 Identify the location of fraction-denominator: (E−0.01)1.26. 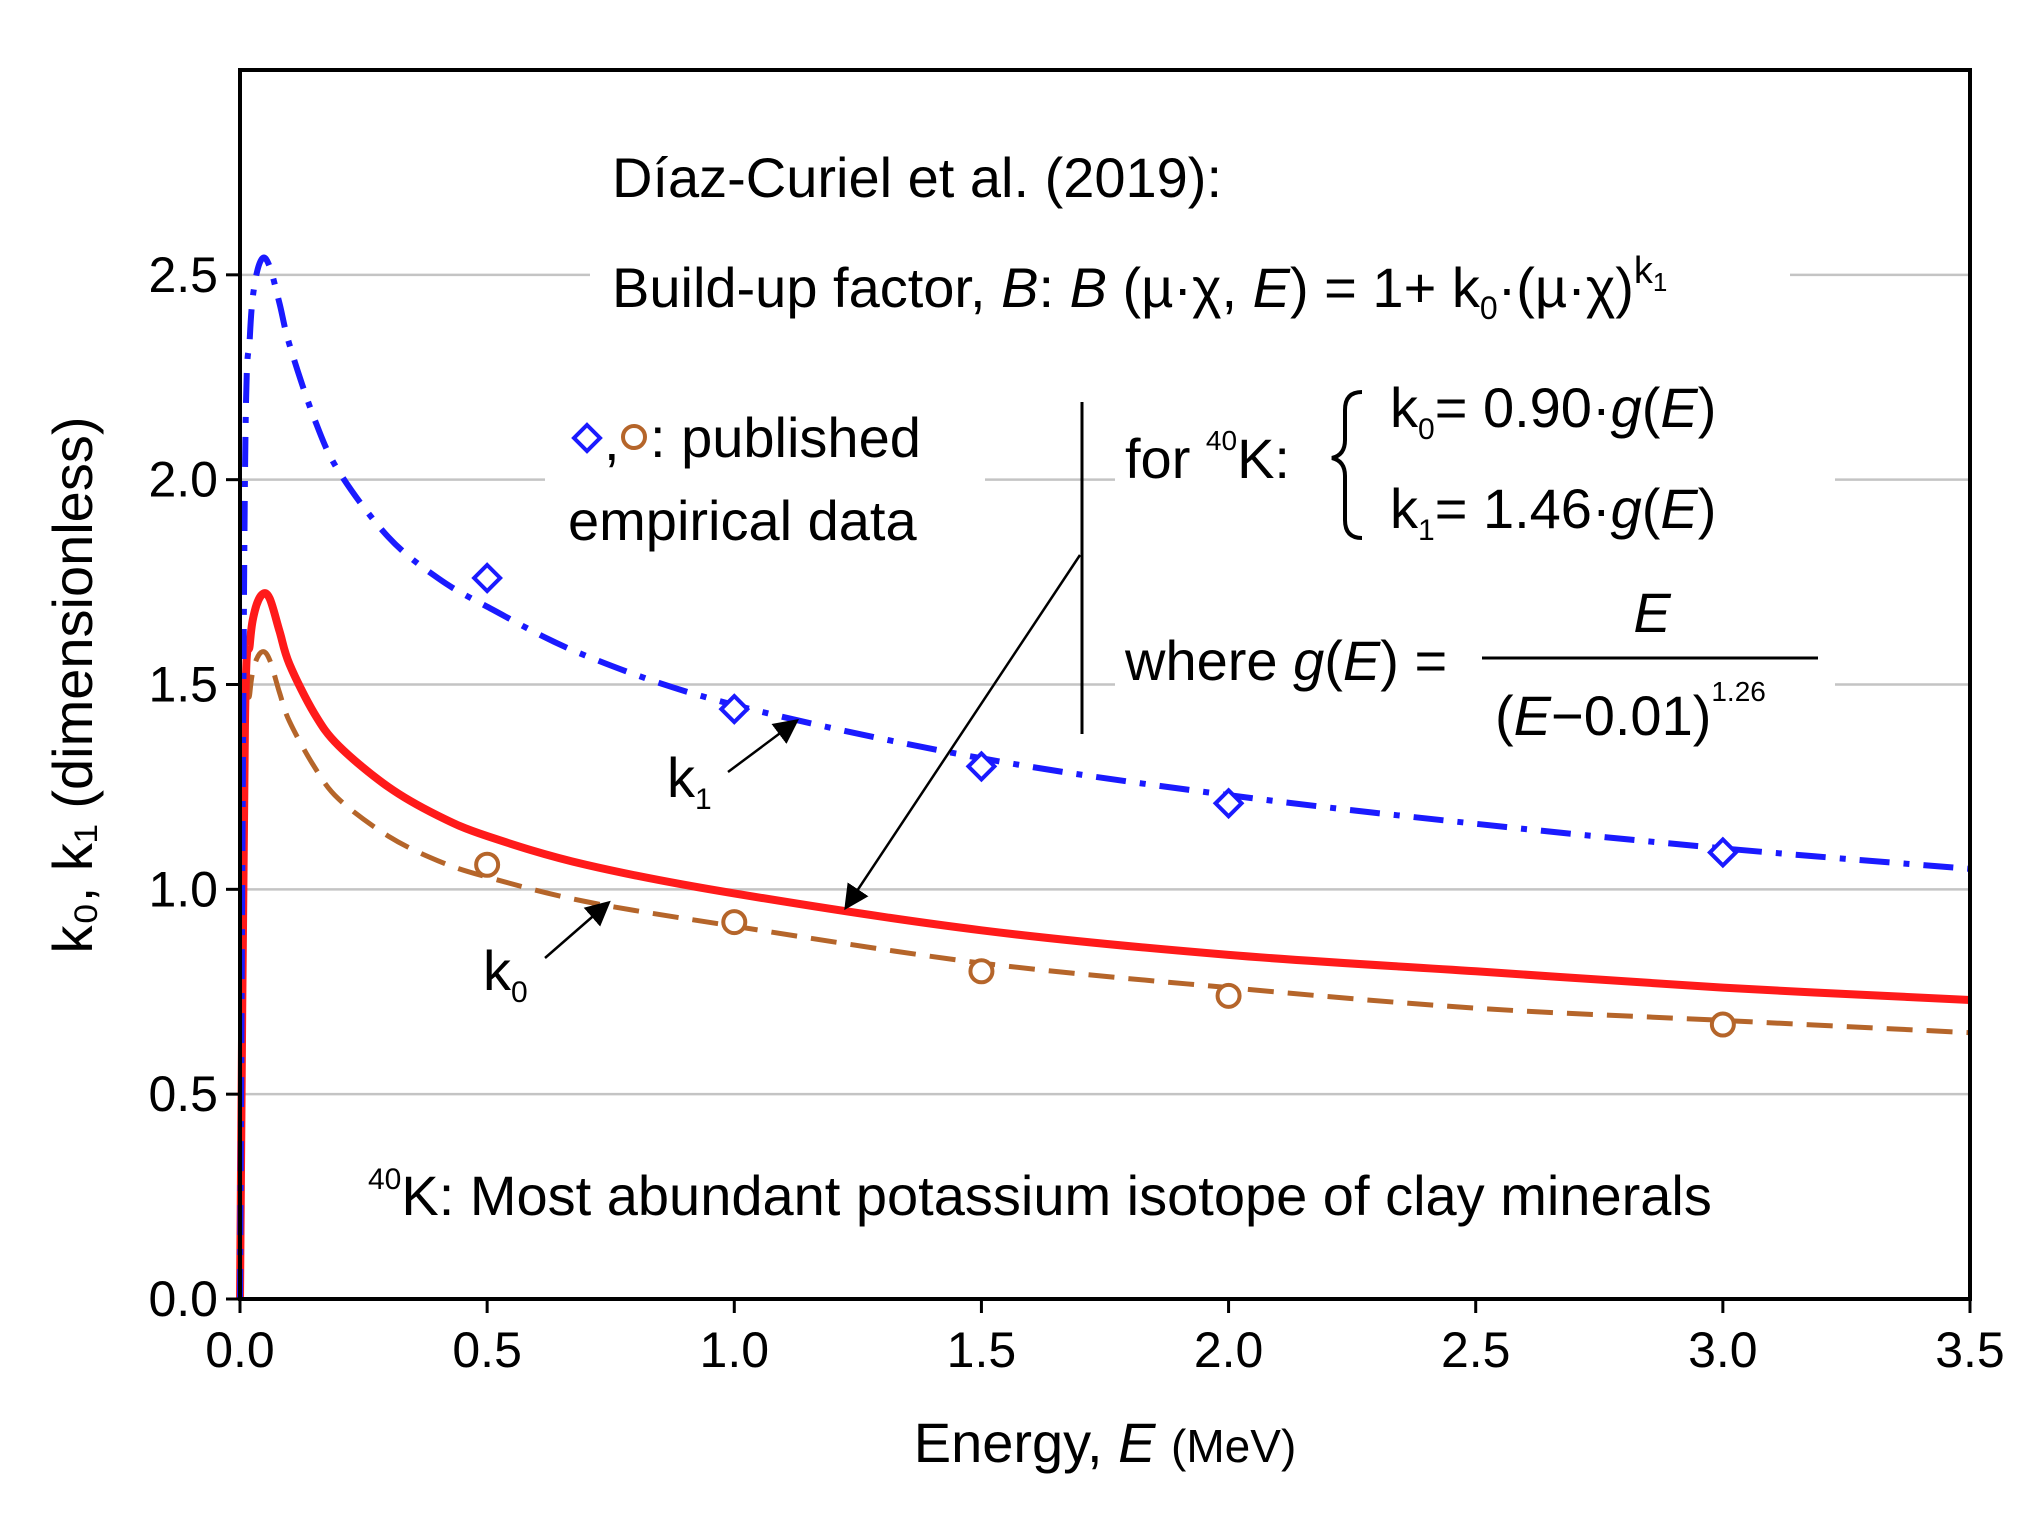
(1630, 711).